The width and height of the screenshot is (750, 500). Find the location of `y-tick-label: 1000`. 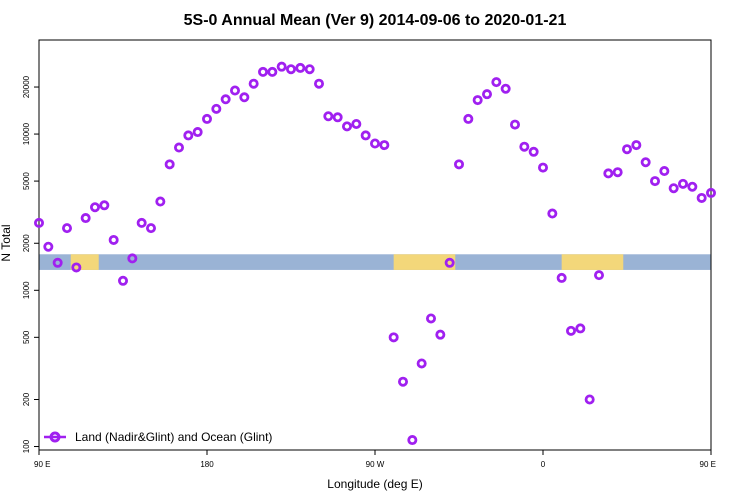

y-tick-label: 1000 is located at coordinates (26, 290).